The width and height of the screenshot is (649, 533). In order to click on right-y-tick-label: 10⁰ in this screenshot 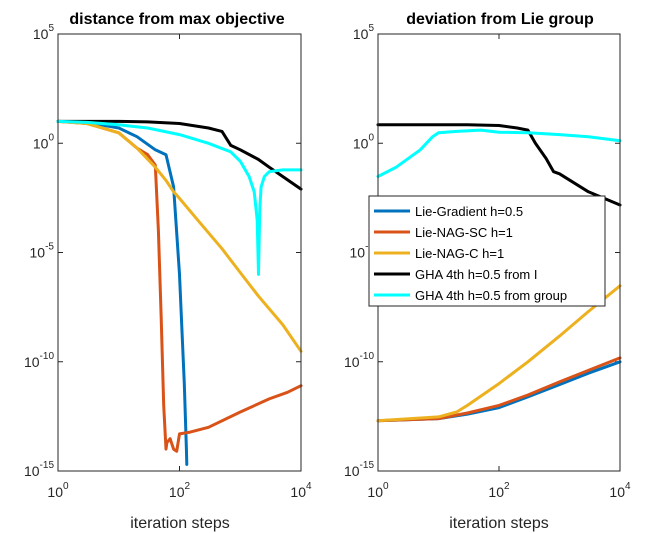, I will do `click(364, 141)`.